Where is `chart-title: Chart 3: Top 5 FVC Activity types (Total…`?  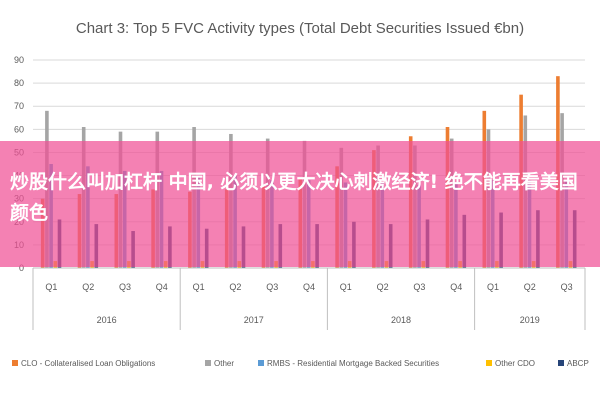 chart-title: Chart 3: Top 5 FVC Activity types (Total… is located at coordinates (300, 28).